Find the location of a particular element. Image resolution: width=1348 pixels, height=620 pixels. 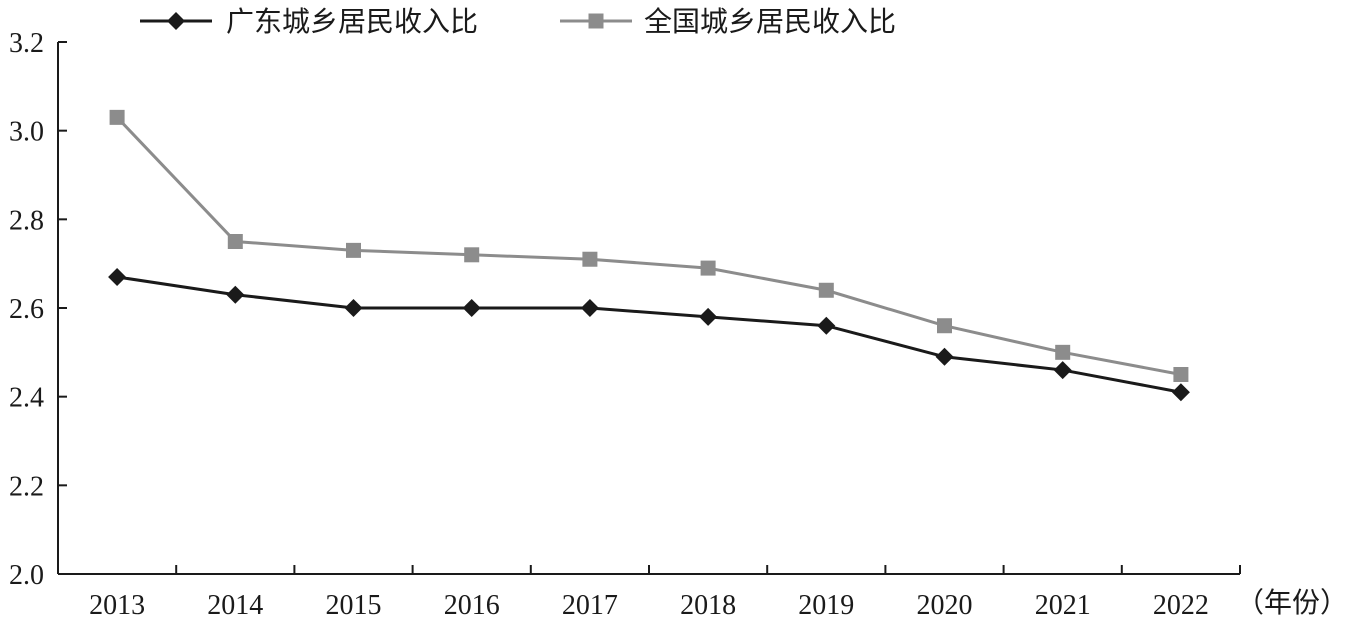

x-tick-label: 2014 is located at coordinates (235, 605).